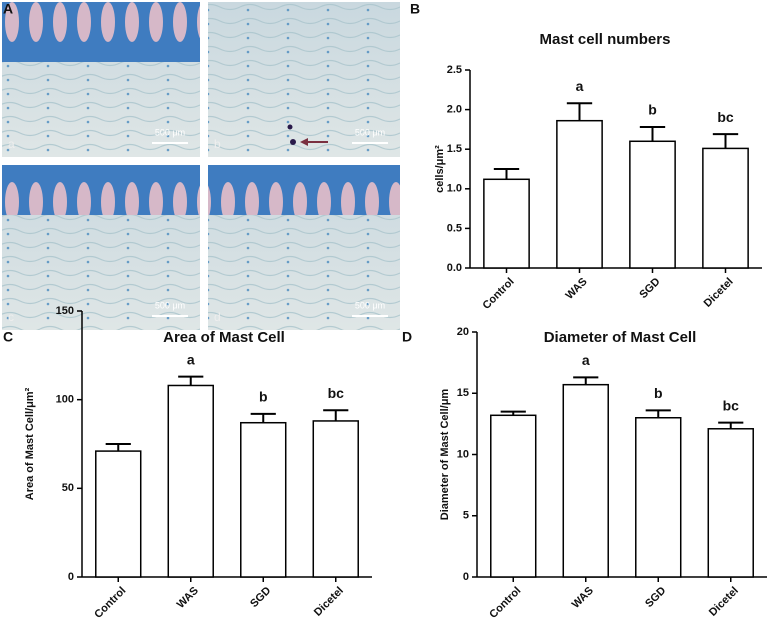 The height and width of the screenshot is (633, 784). Describe the element at coordinates (8, 9) in the screenshot. I see `panel-label: A` at that location.